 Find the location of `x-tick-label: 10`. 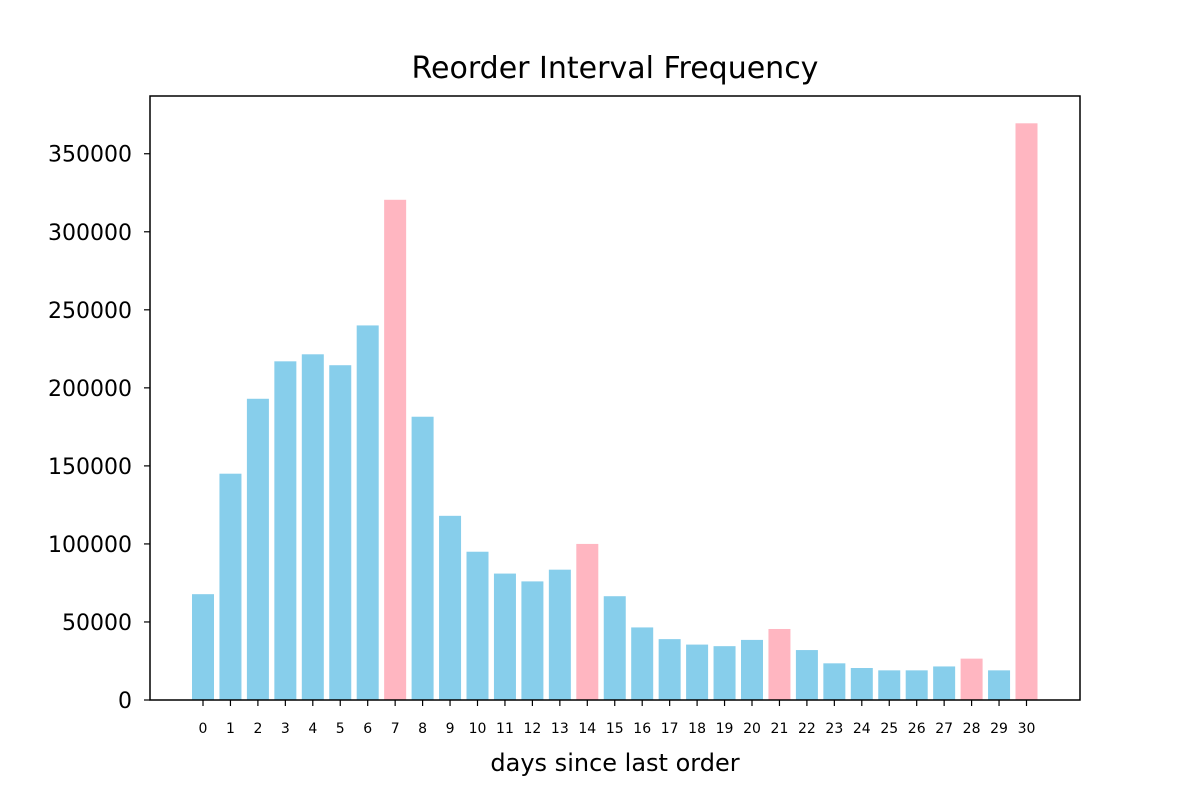

x-tick-label: 10 is located at coordinates (478, 729).